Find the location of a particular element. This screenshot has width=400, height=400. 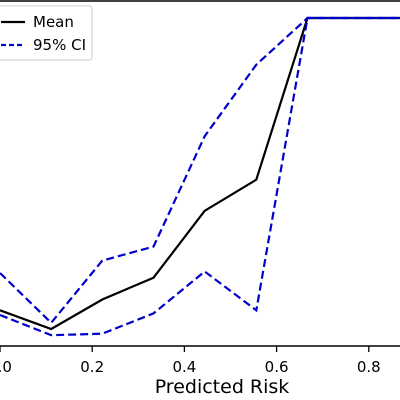

legend: Mean 95% CI is located at coordinates (46, 33).